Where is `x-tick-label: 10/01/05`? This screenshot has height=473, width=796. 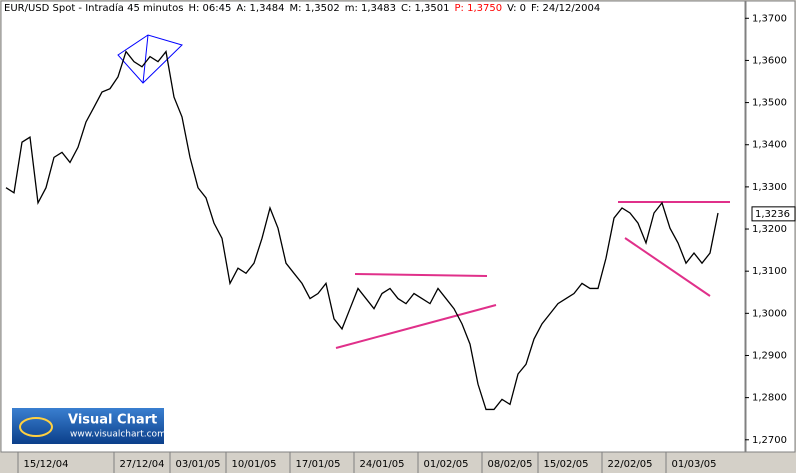
x-tick-label: 10/01/05 is located at coordinates (254, 464).